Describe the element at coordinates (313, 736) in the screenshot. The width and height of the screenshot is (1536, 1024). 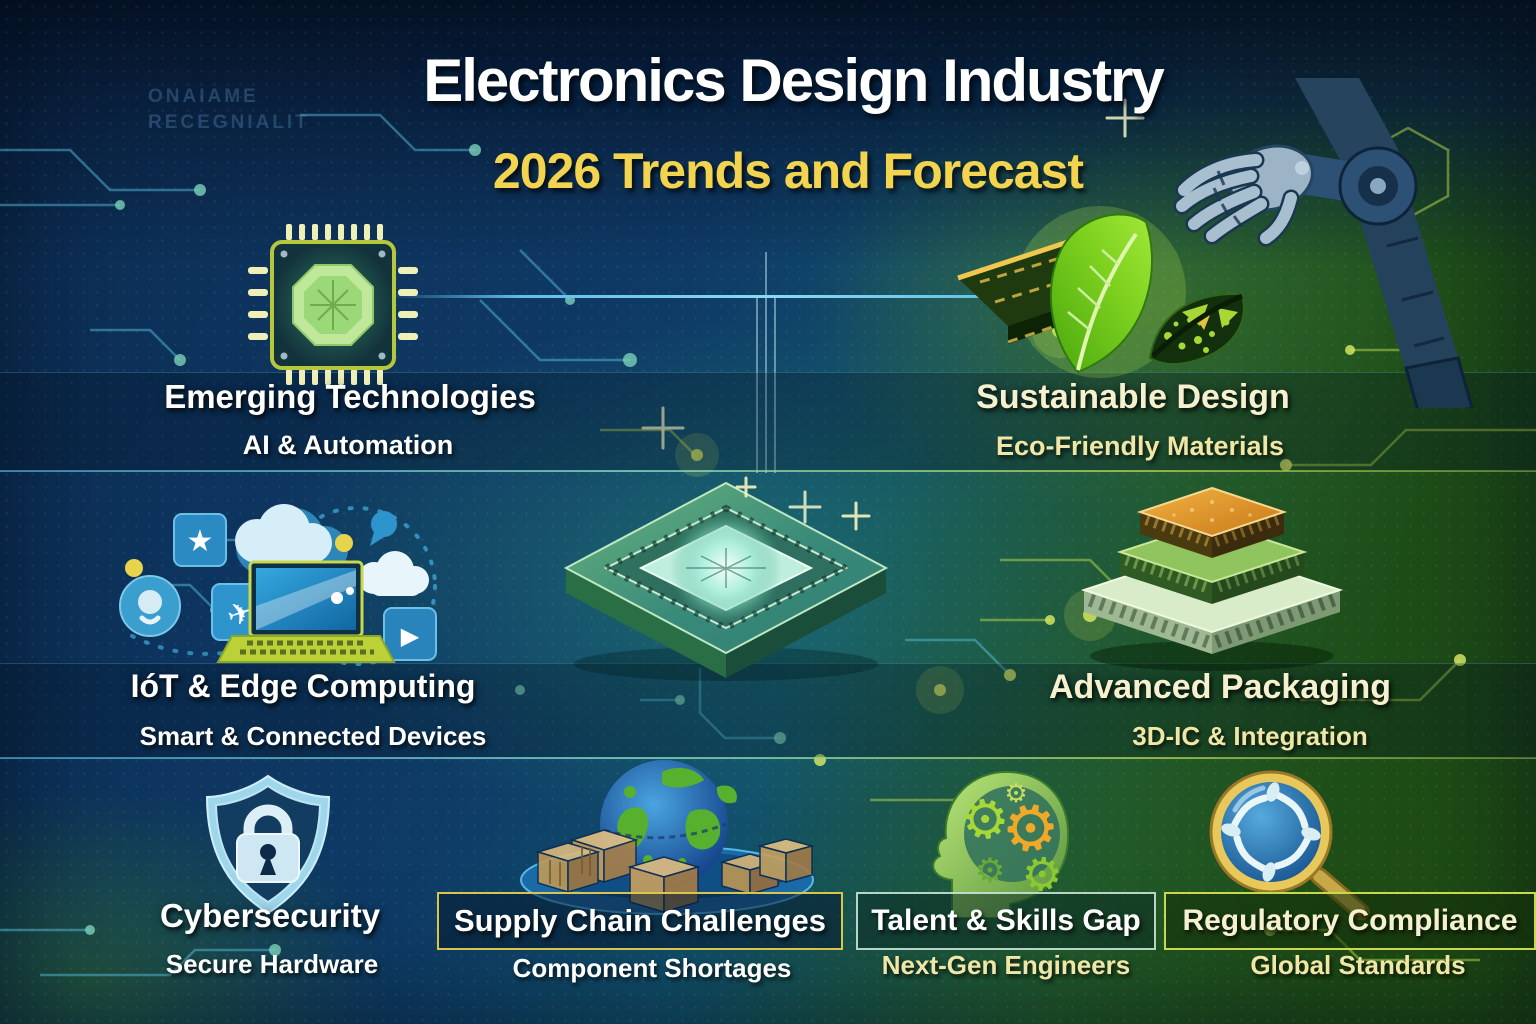
I see `section-subtitle: Smart & Connected Devices` at that location.